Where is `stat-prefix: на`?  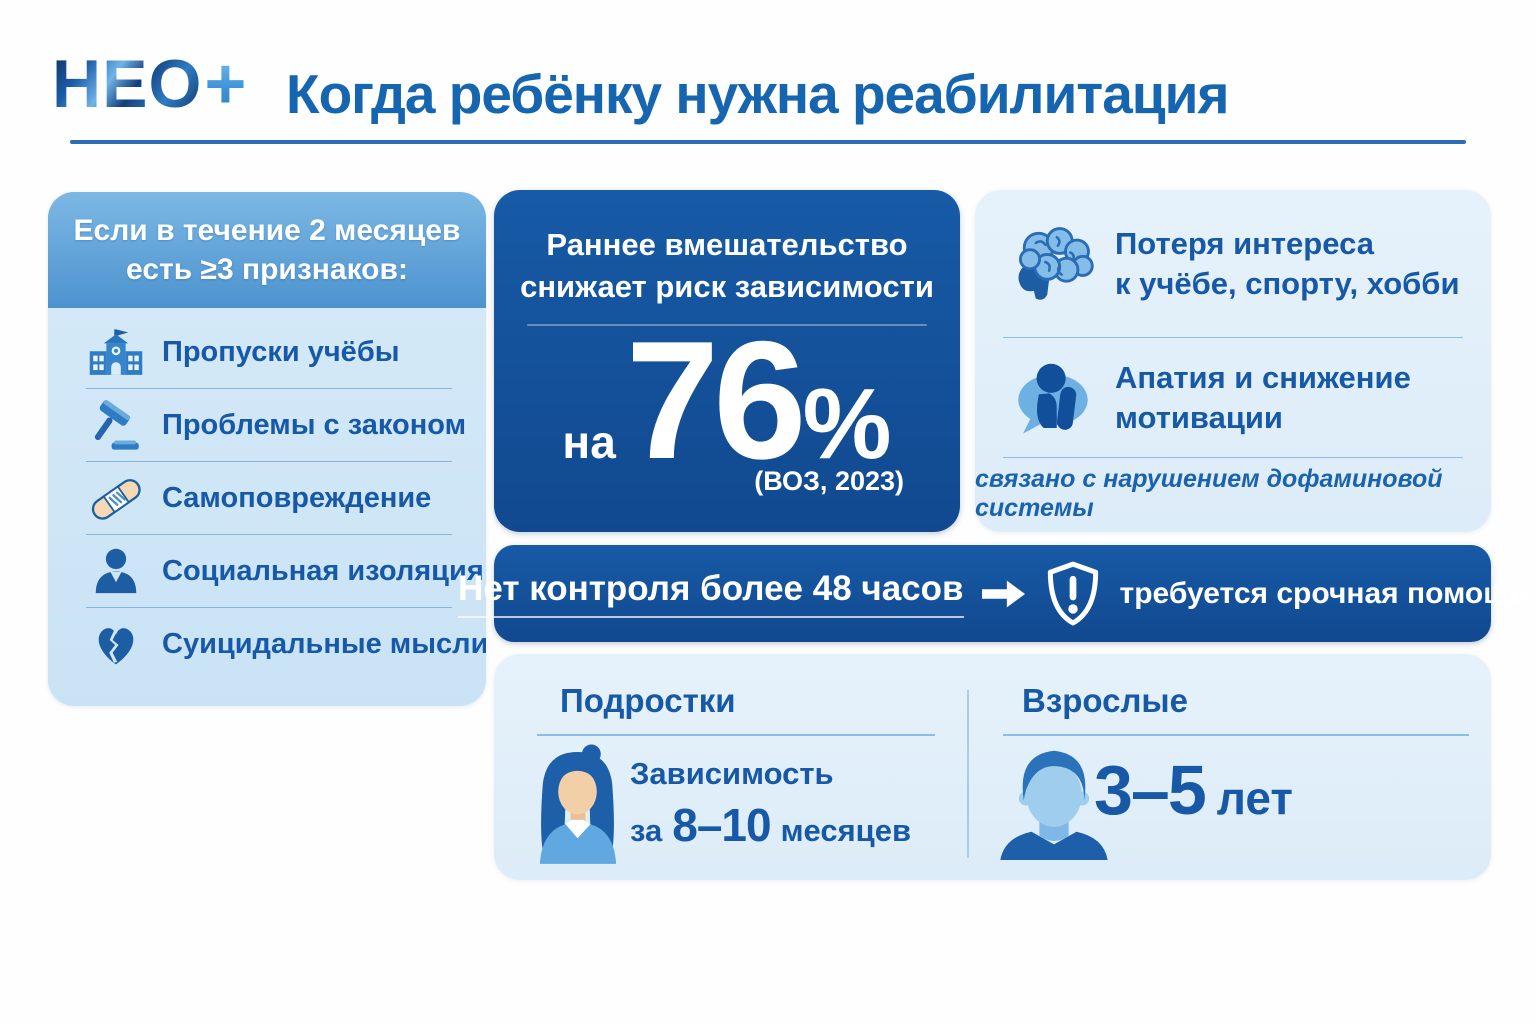 stat-prefix: на is located at coordinates (589, 441).